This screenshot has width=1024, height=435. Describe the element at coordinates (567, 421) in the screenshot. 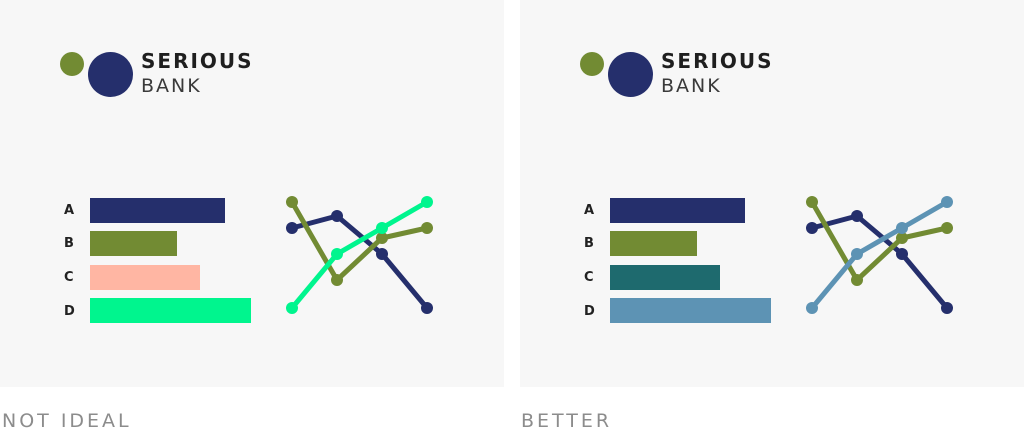

I see `caption-better: BETTER` at that location.